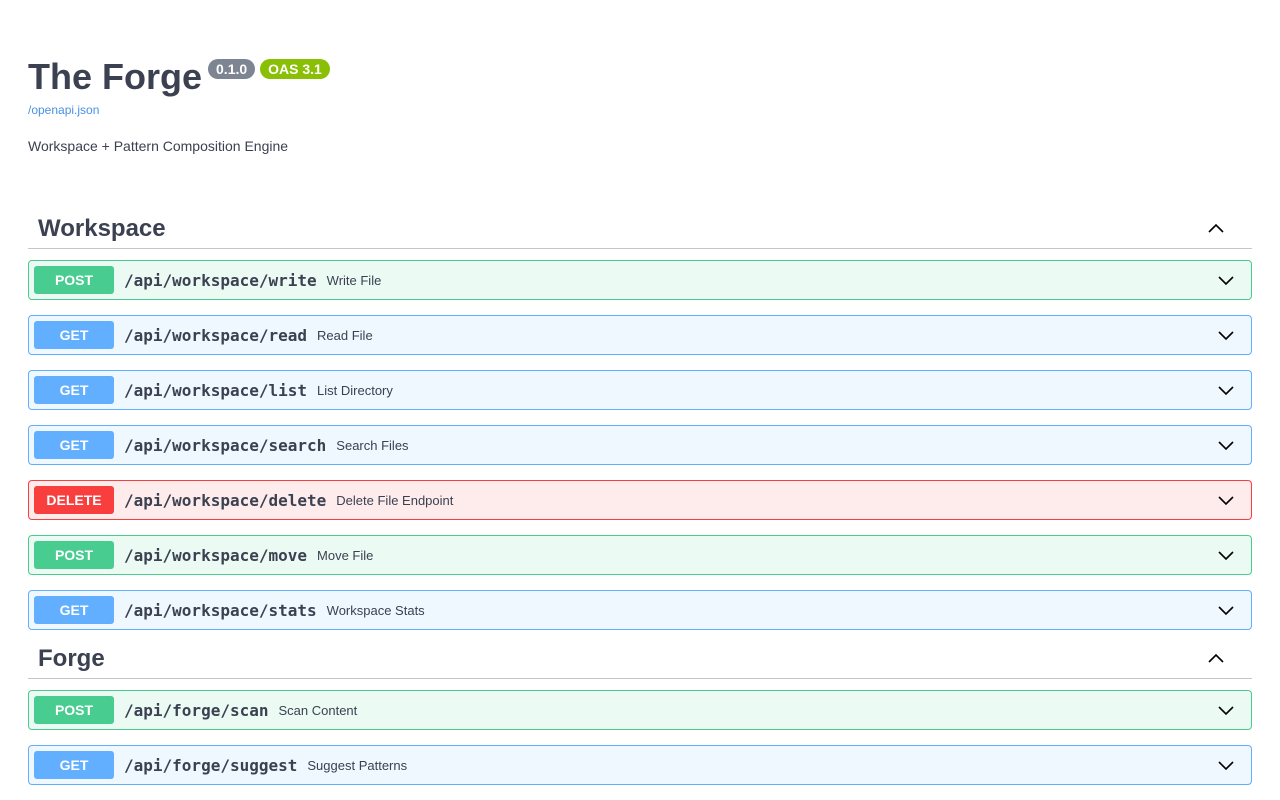 This screenshot has height=800, width=1280. What do you see at coordinates (640, 765) in the screenshot?
I see `operation-get-suggest: GET /api/forge/suggest Suggest Patterns` at bounding box center [640, 765].